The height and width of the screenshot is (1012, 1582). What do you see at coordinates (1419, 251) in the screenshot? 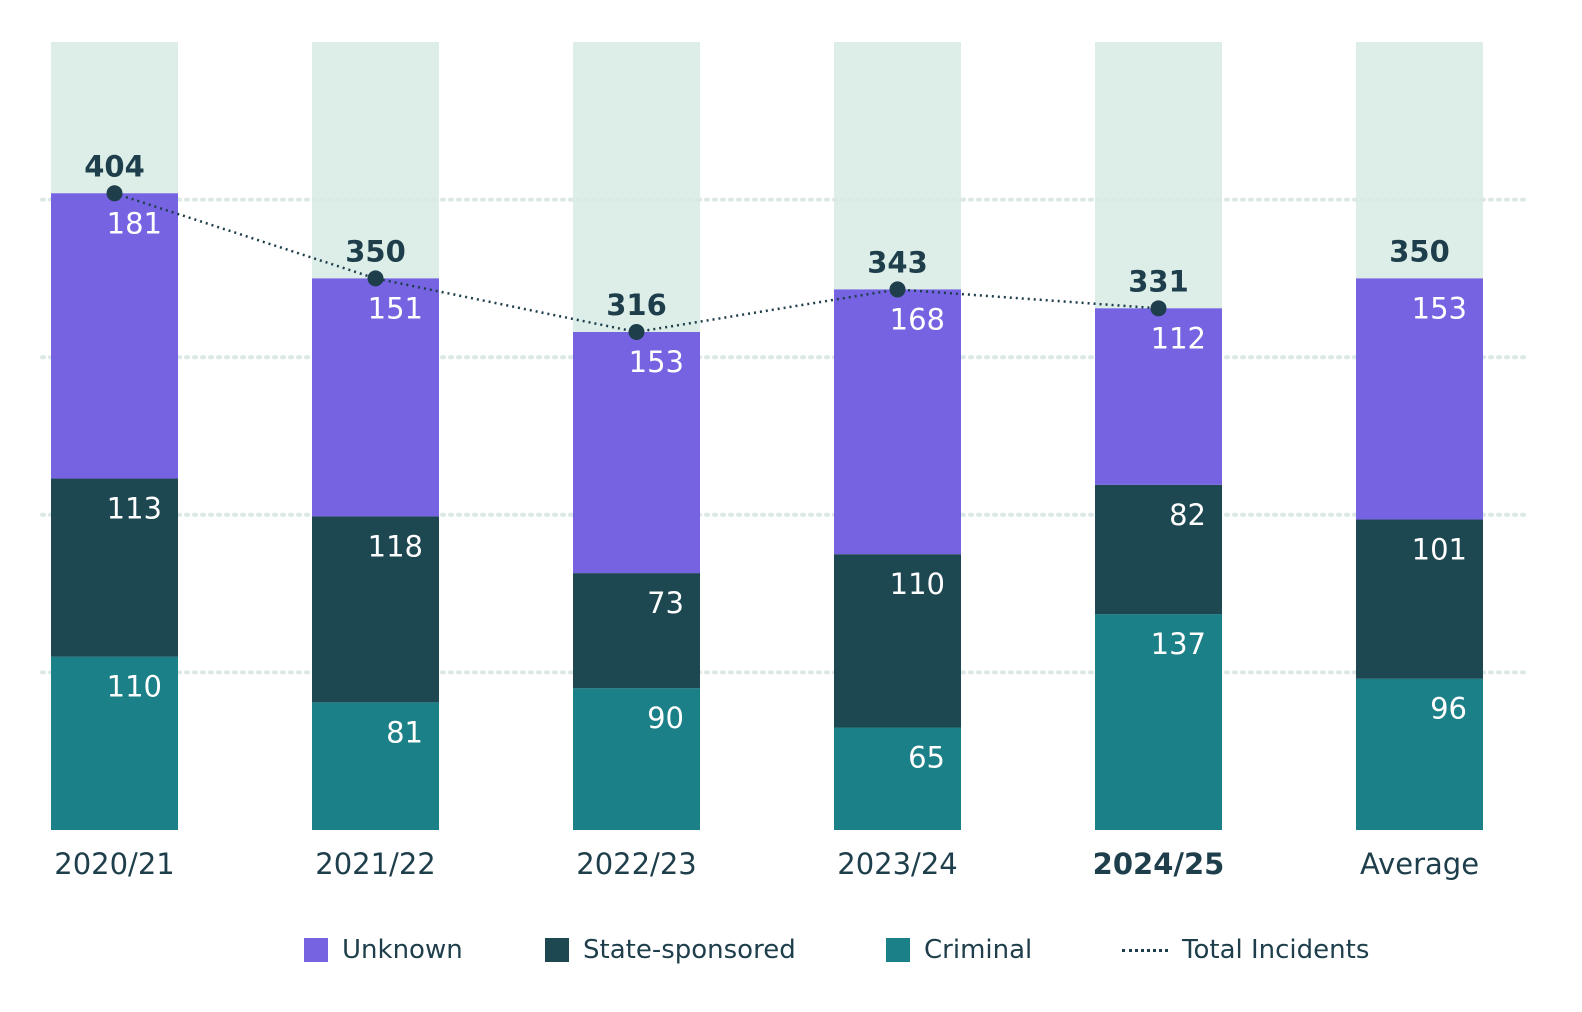
I see `total-label-average: 350` at bounding box center [1419, 251].